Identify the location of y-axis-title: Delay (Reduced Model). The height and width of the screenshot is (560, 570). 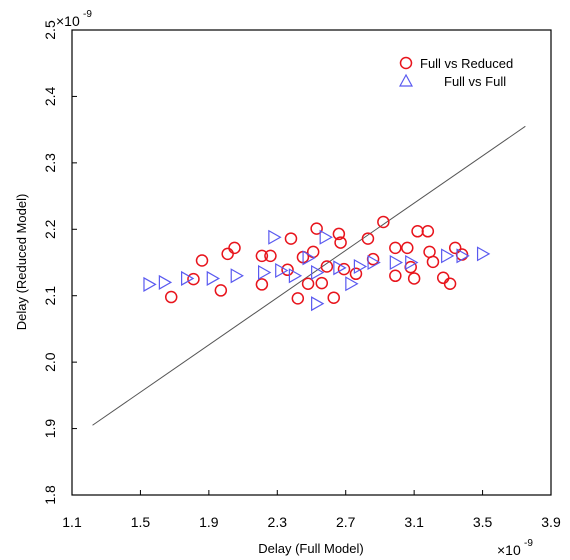
(21, 262).